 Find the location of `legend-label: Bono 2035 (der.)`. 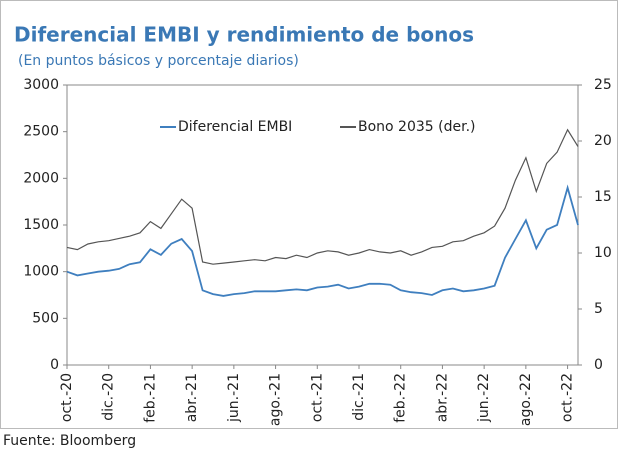

legend-label: Bono 2035 (der.) is located at coordinates (416, 127).